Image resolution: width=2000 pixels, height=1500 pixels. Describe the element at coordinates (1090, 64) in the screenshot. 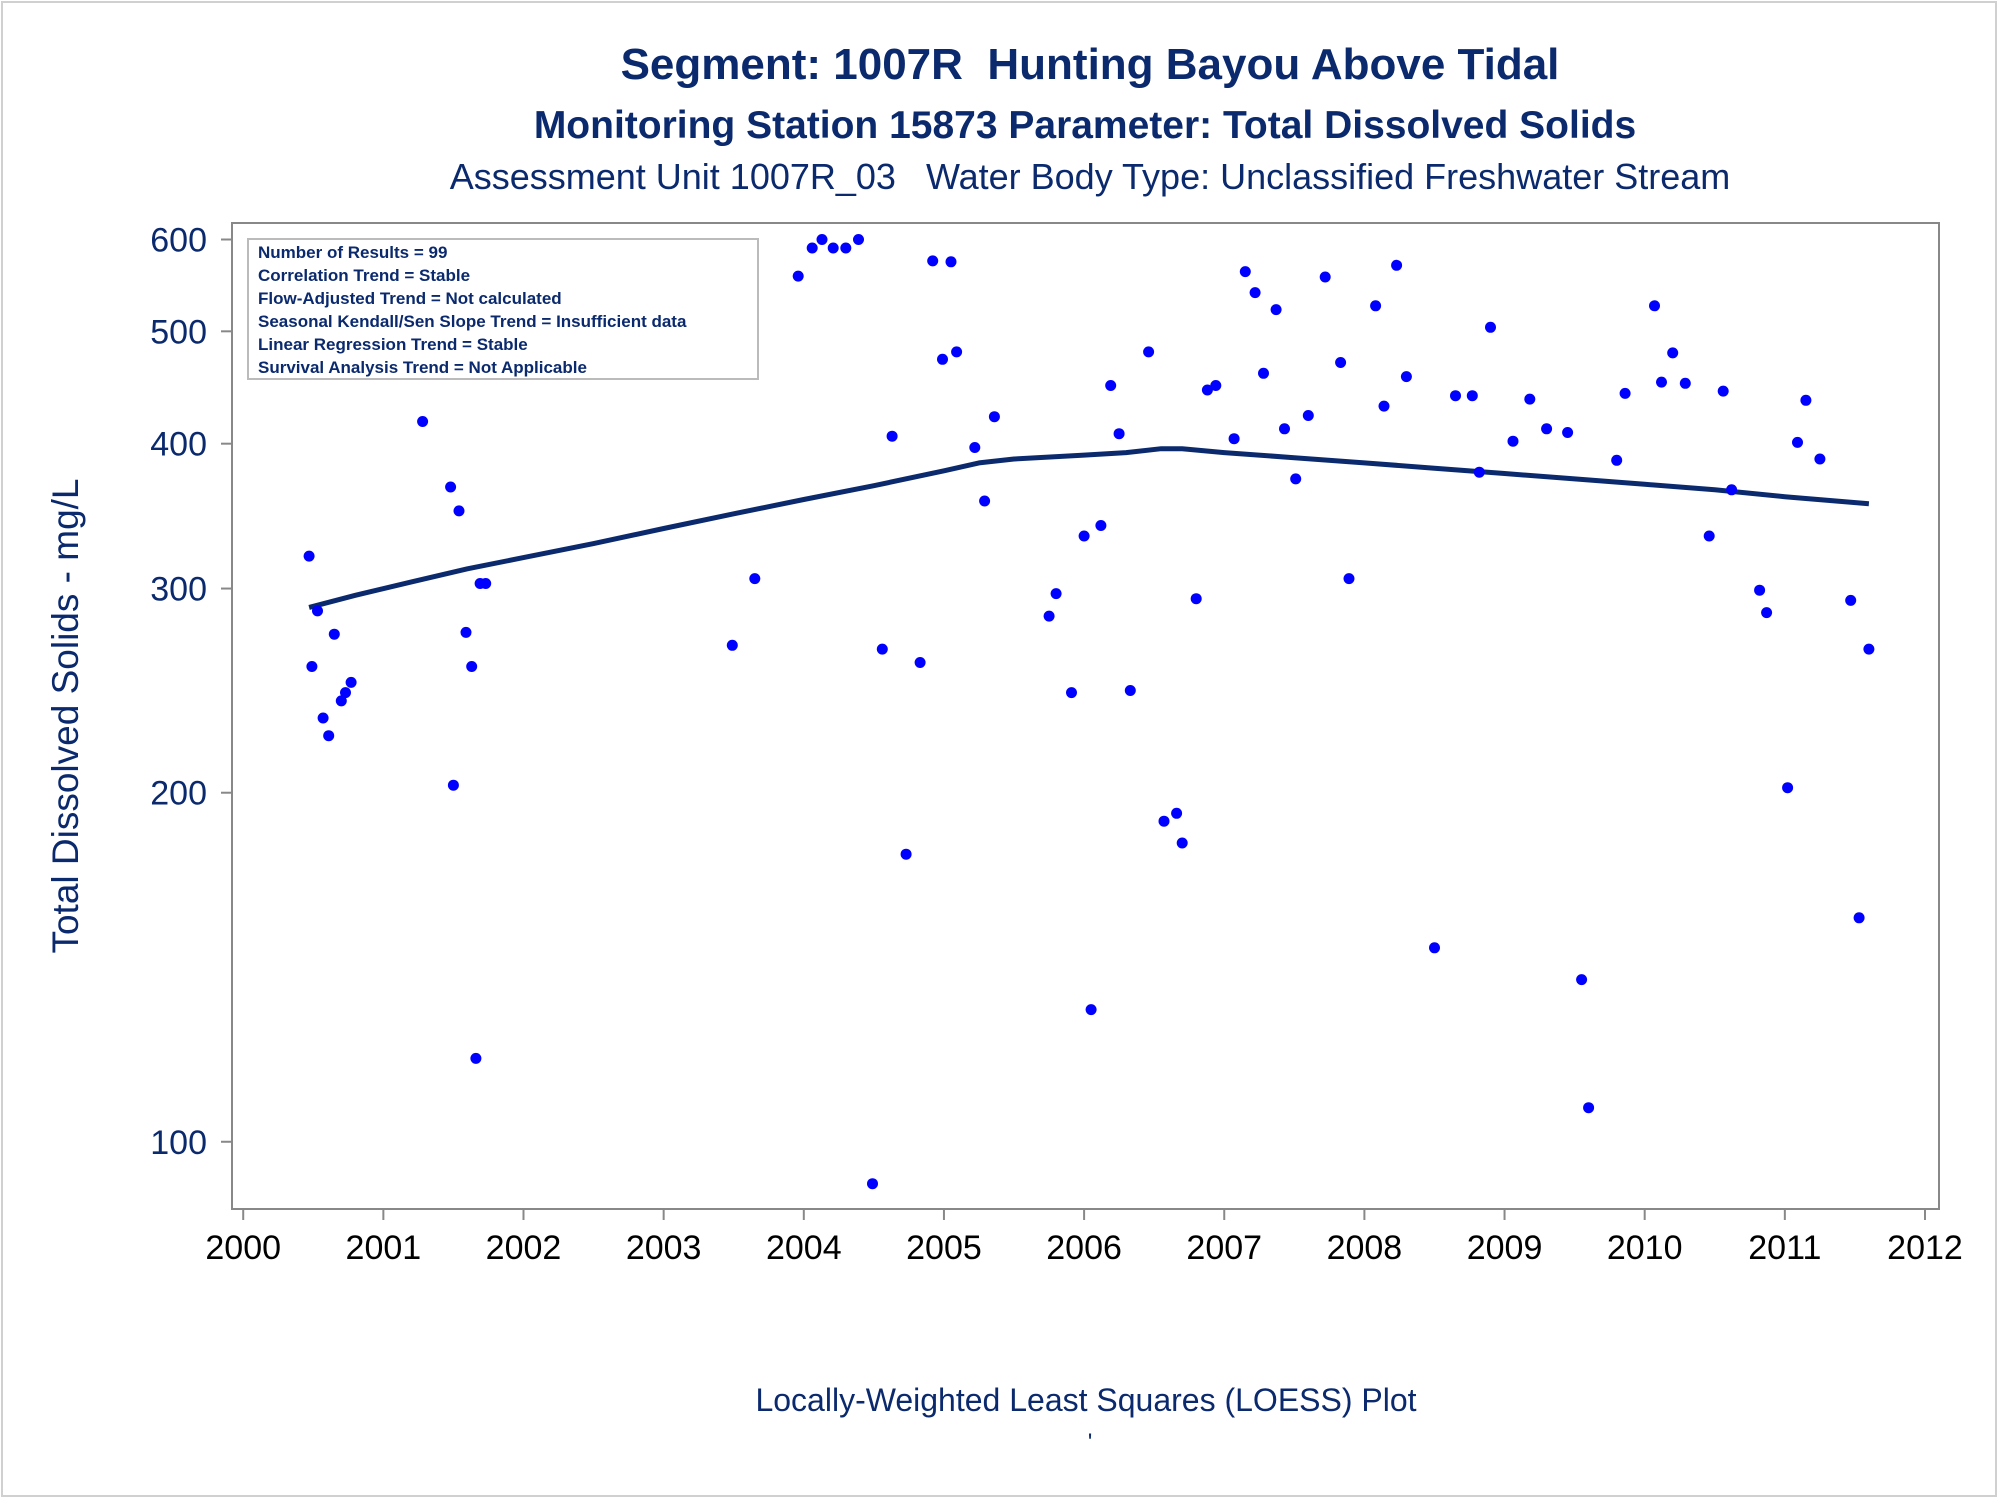

I see `chart-title: Segment: 1007R Hunting Bayou Above Tidal` at that location.